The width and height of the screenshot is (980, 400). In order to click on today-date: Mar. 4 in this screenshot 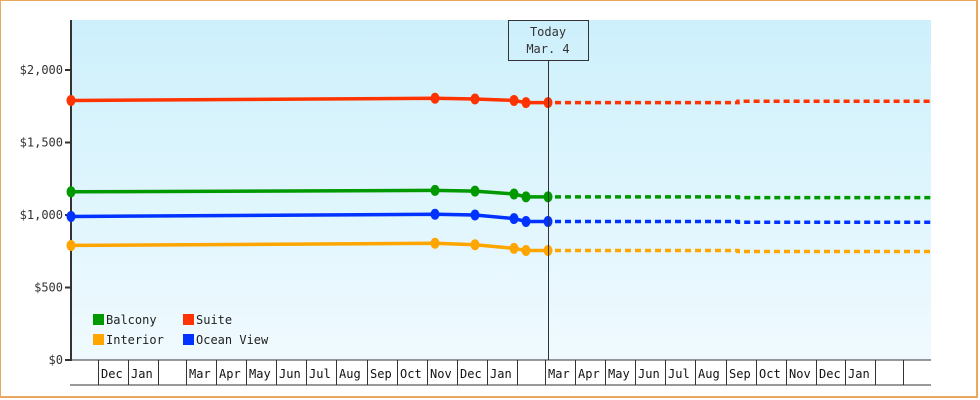, I will do `click(547, 49)`.